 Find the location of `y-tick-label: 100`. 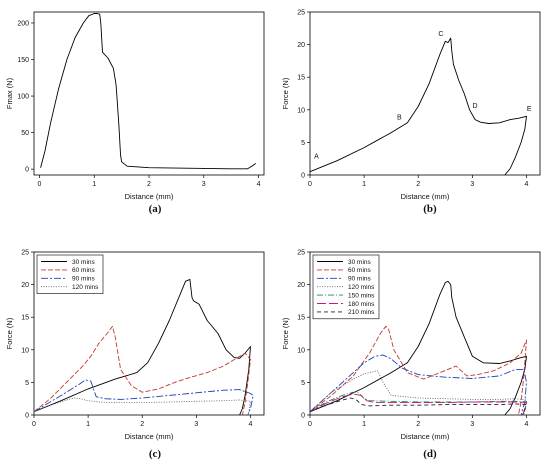

y-tick-label: 100 is located at coordinates (23, 97).